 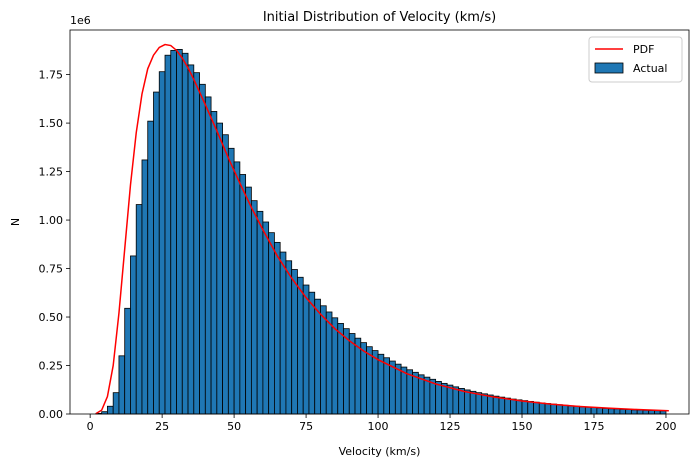 I want to click on x-tick-label: 200, so click(x=665, y=426).